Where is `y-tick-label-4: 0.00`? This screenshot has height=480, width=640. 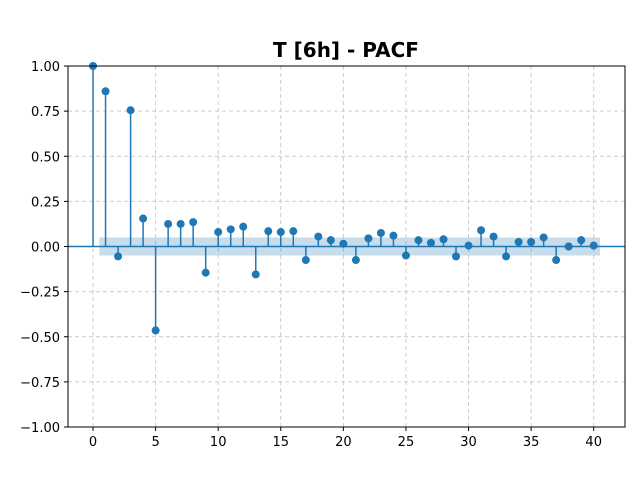
y-tick-label-4: 0.00 is located at coordinates (45, 248).